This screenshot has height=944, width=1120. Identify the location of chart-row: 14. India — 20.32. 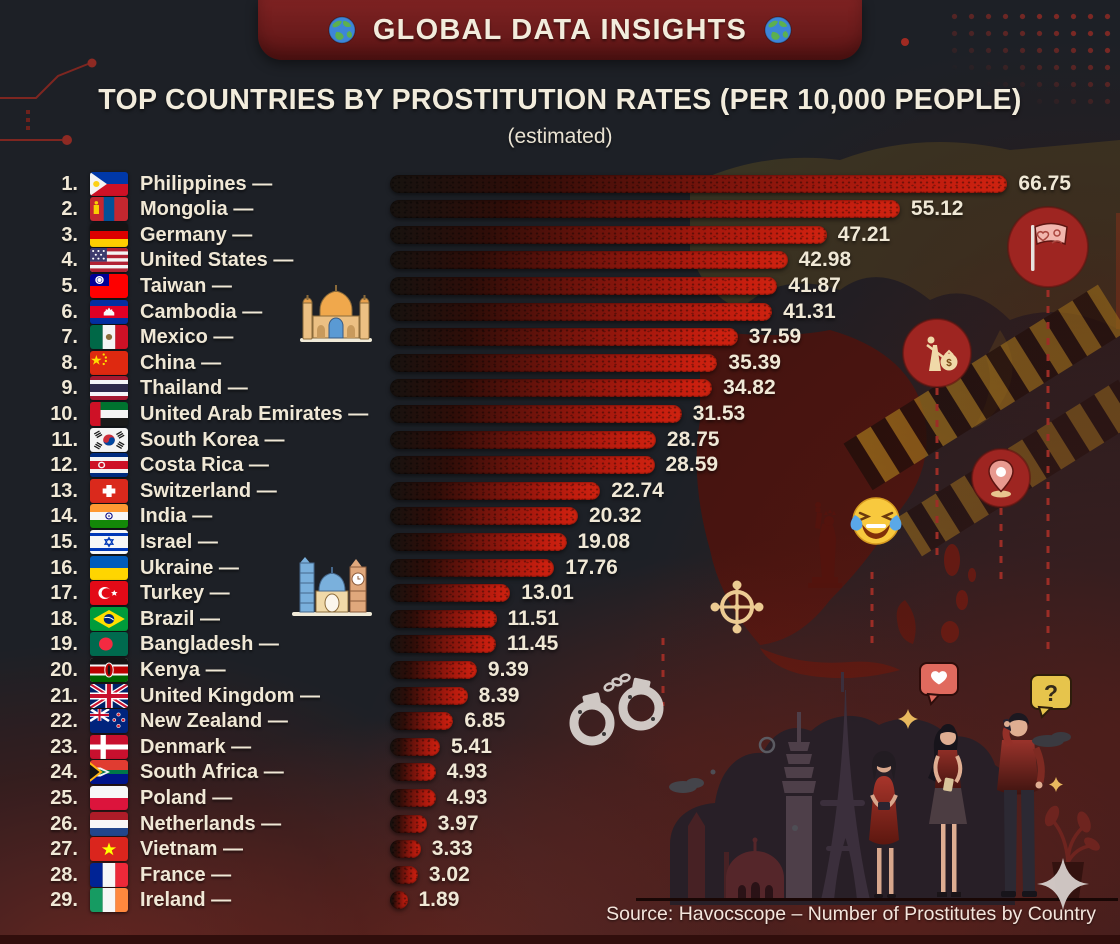
(560, 516).